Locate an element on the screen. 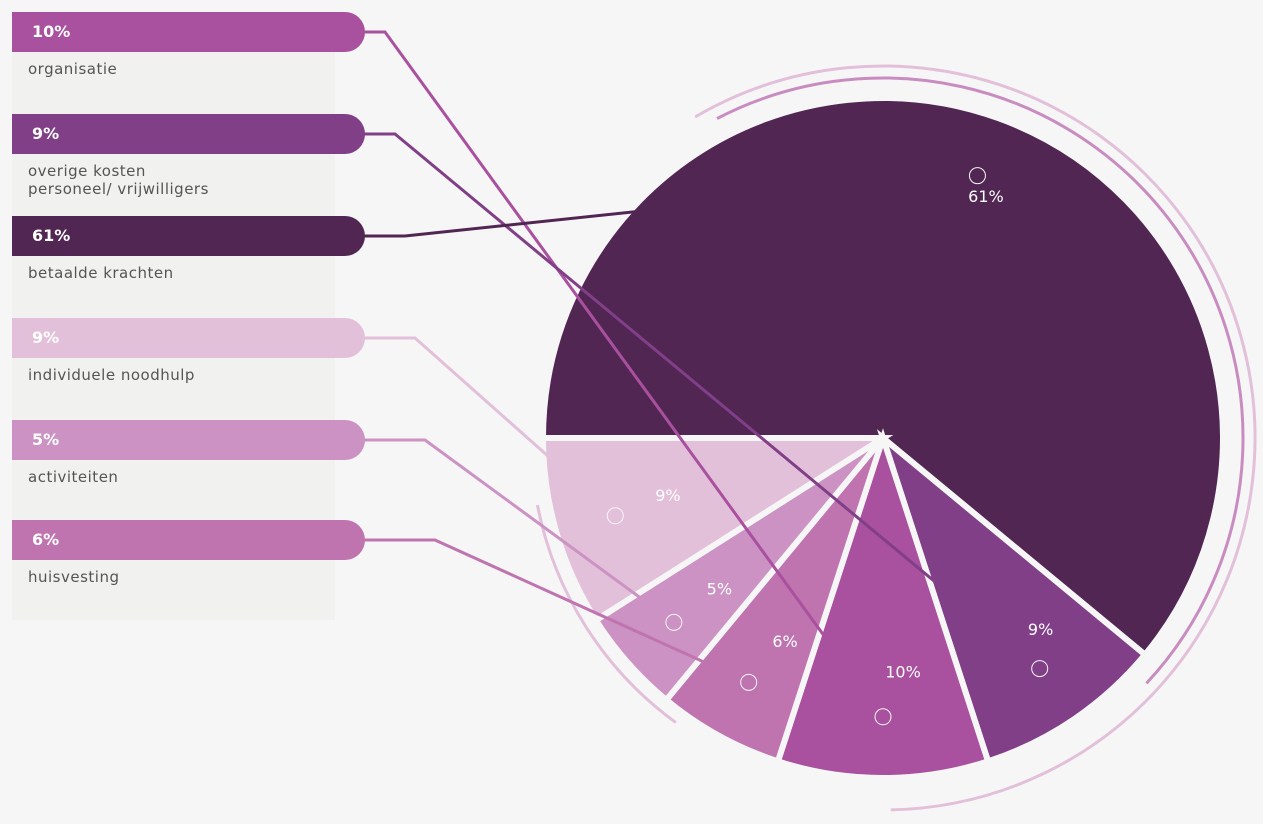 The image size is (1263, 824). decor-arc is located at coordinates (606, 614).